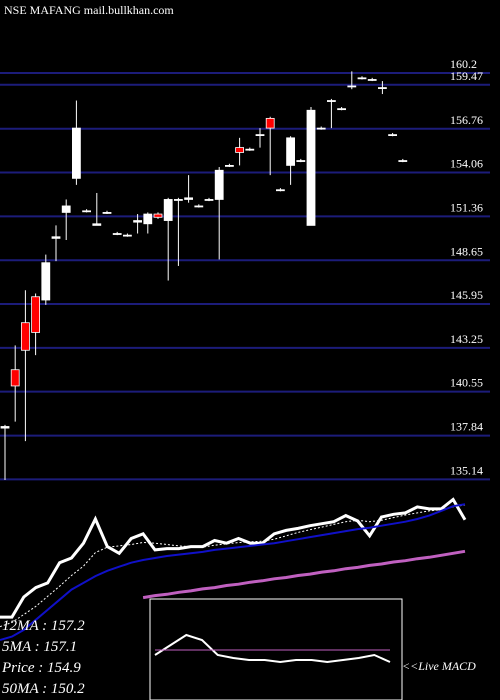 The height and width of the screenshot is (700, 500). Describe the element at coordinates (39, 647) in the screenshot. I see `legend-entry: 5MA : 157.1` at that location.